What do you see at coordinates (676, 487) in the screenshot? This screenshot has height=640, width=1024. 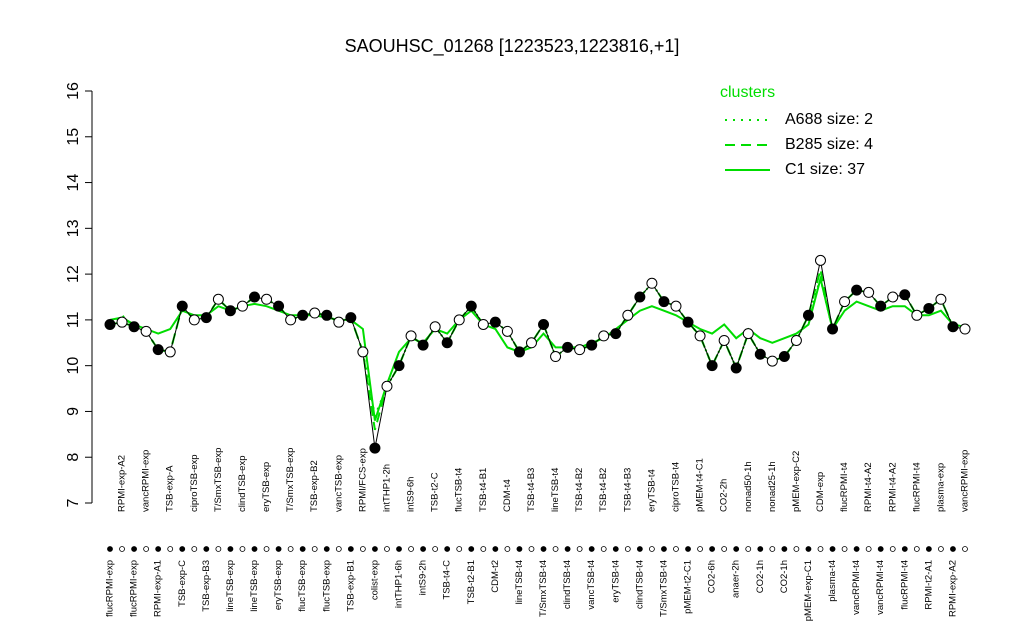 I see `x-tick-label: ciproTSB-t4` at bounding box center [676, 487].